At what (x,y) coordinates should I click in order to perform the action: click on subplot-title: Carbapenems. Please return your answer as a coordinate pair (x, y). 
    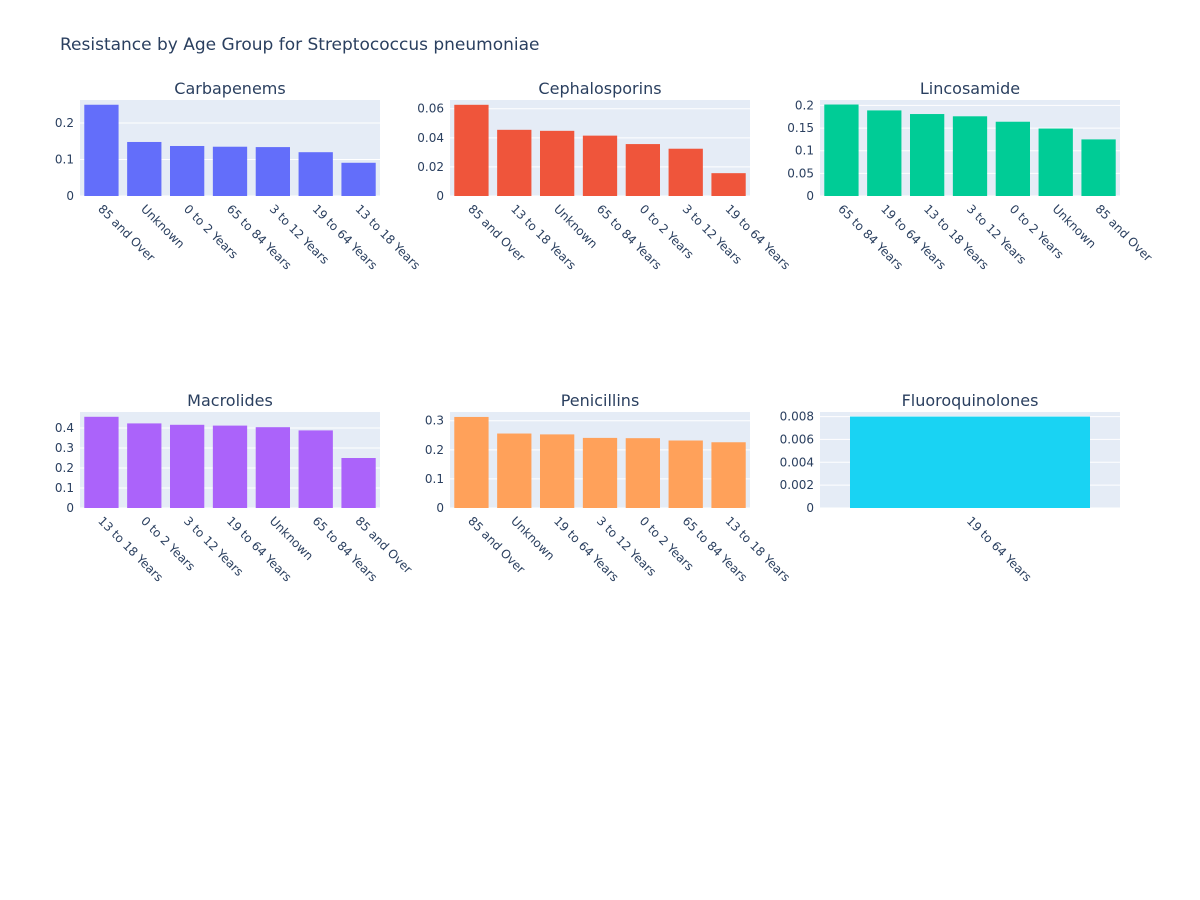
    Looking at the image, I should click on (229, 88).